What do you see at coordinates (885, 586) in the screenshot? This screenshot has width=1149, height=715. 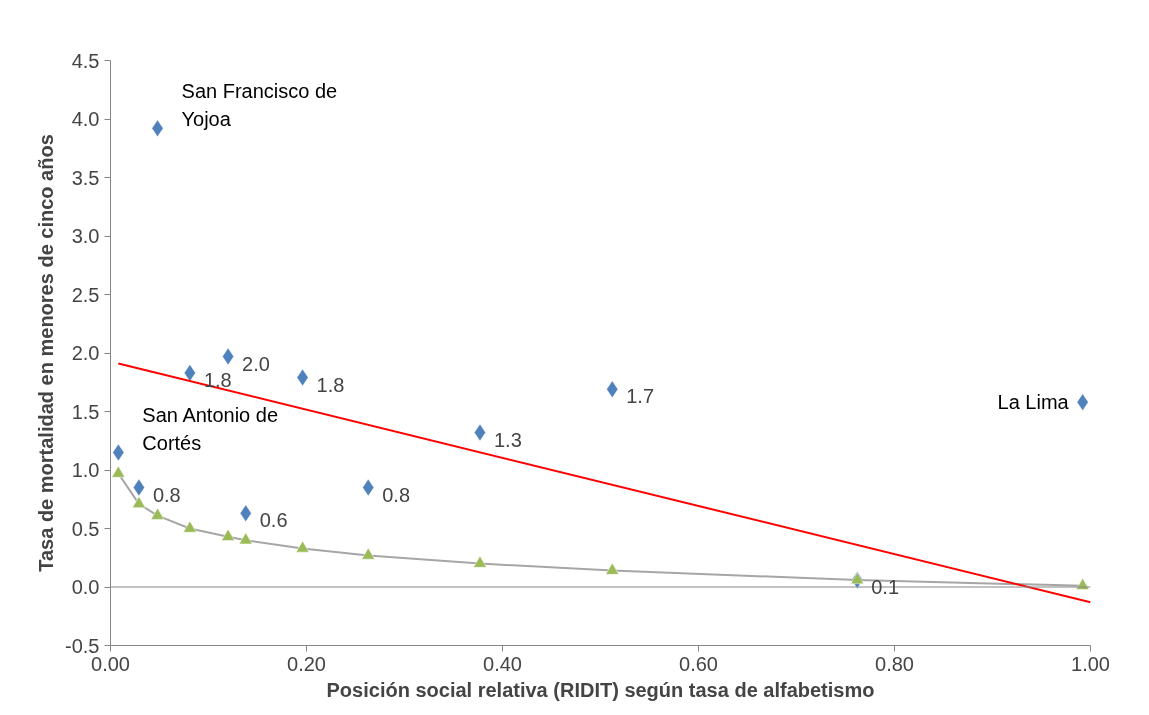 I see `data-label: 0.1` at bounding box center [885, 586].